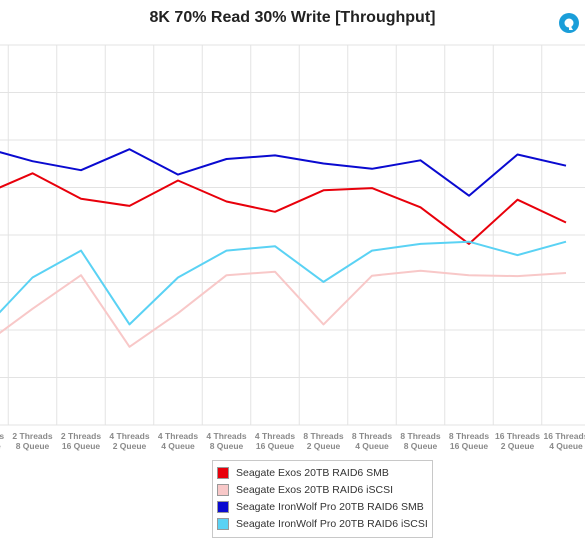 The image size is (585, 543). Describe the element at coordinates (81, 441) in the screenshot. I see `x-tick-label: 2 Threads 16 Queue` at that location.